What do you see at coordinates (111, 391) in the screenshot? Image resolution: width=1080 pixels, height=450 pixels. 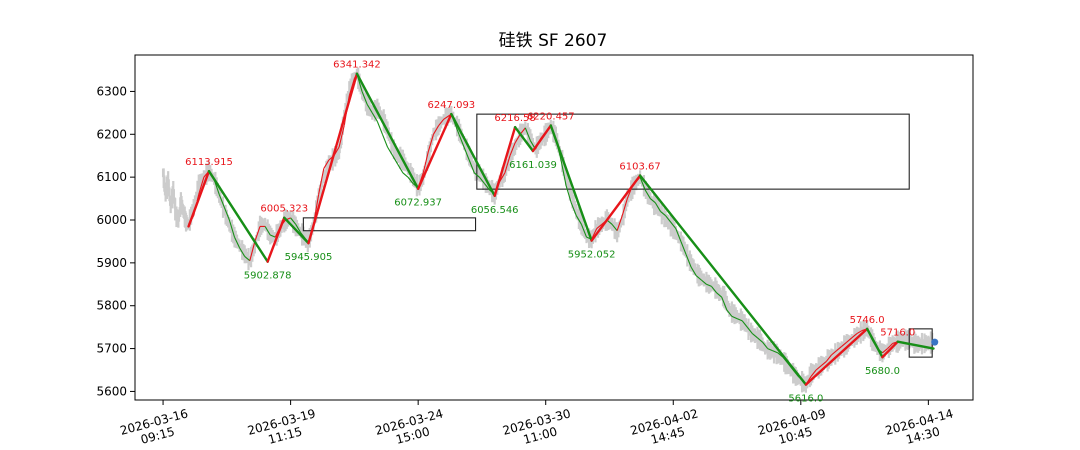 I see `y-tick-label: 5600` at bounding box center [111, 391].